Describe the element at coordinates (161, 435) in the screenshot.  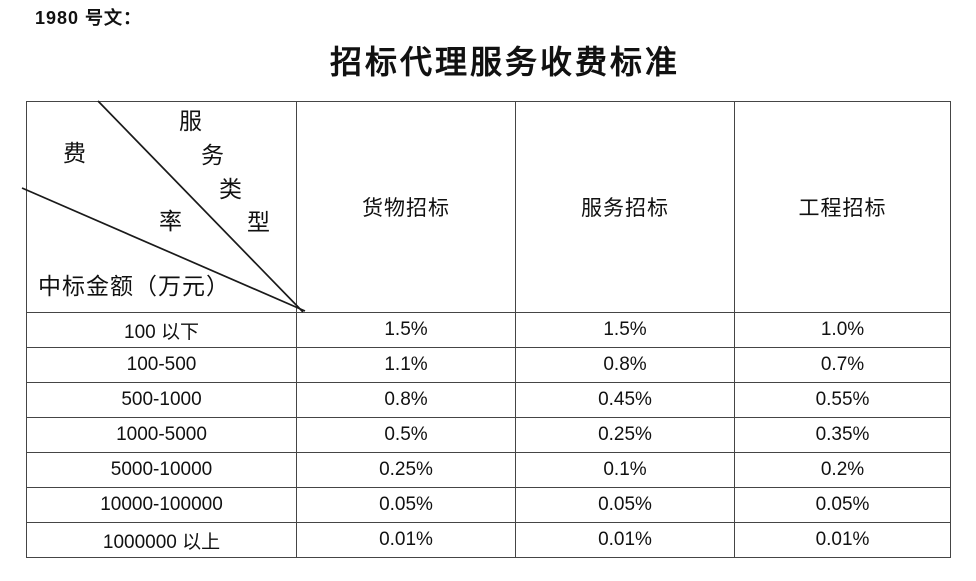
I see `row-label: 1000-5000` at that location.